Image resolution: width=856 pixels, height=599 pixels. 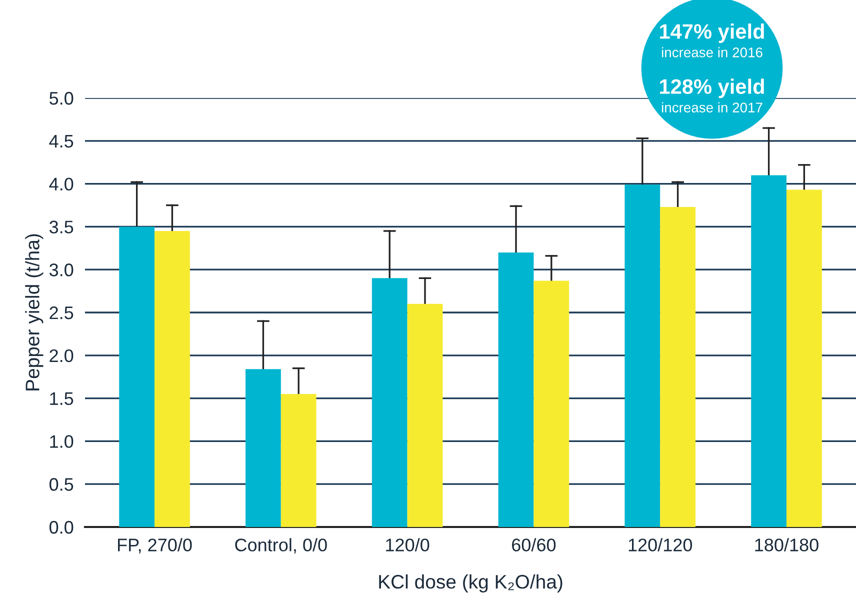 What do you see at coordinates (62, 98) in the screenshot?
I see `y-tick-label: 5.0` at bounding box center [62, 98].